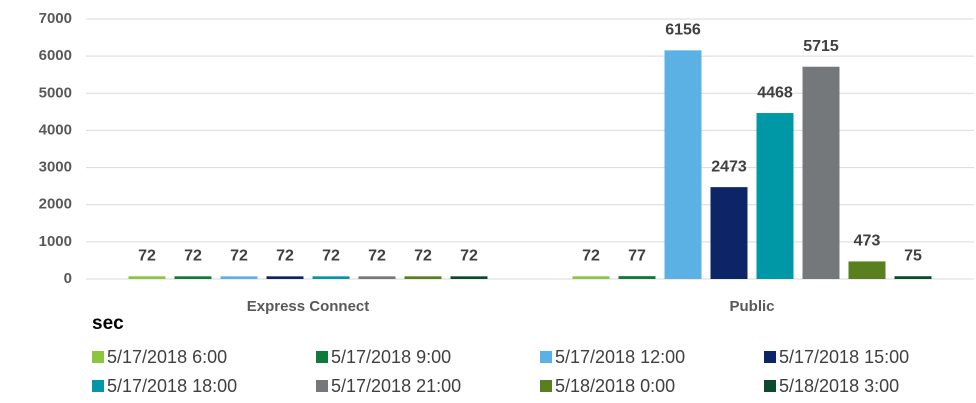 This screenshot has width=976, height=403. Describe the element at coordinates (775, 92) in the screenshot. I see `data-label: 4468` at that location.